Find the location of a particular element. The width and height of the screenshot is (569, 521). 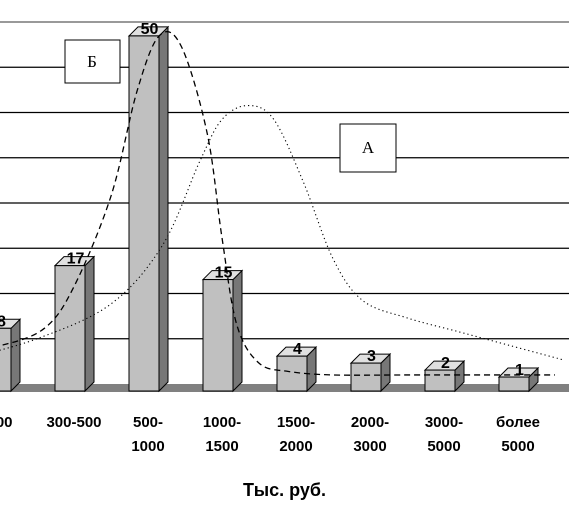

data-label: 8 is located at coordinates (3, 321).